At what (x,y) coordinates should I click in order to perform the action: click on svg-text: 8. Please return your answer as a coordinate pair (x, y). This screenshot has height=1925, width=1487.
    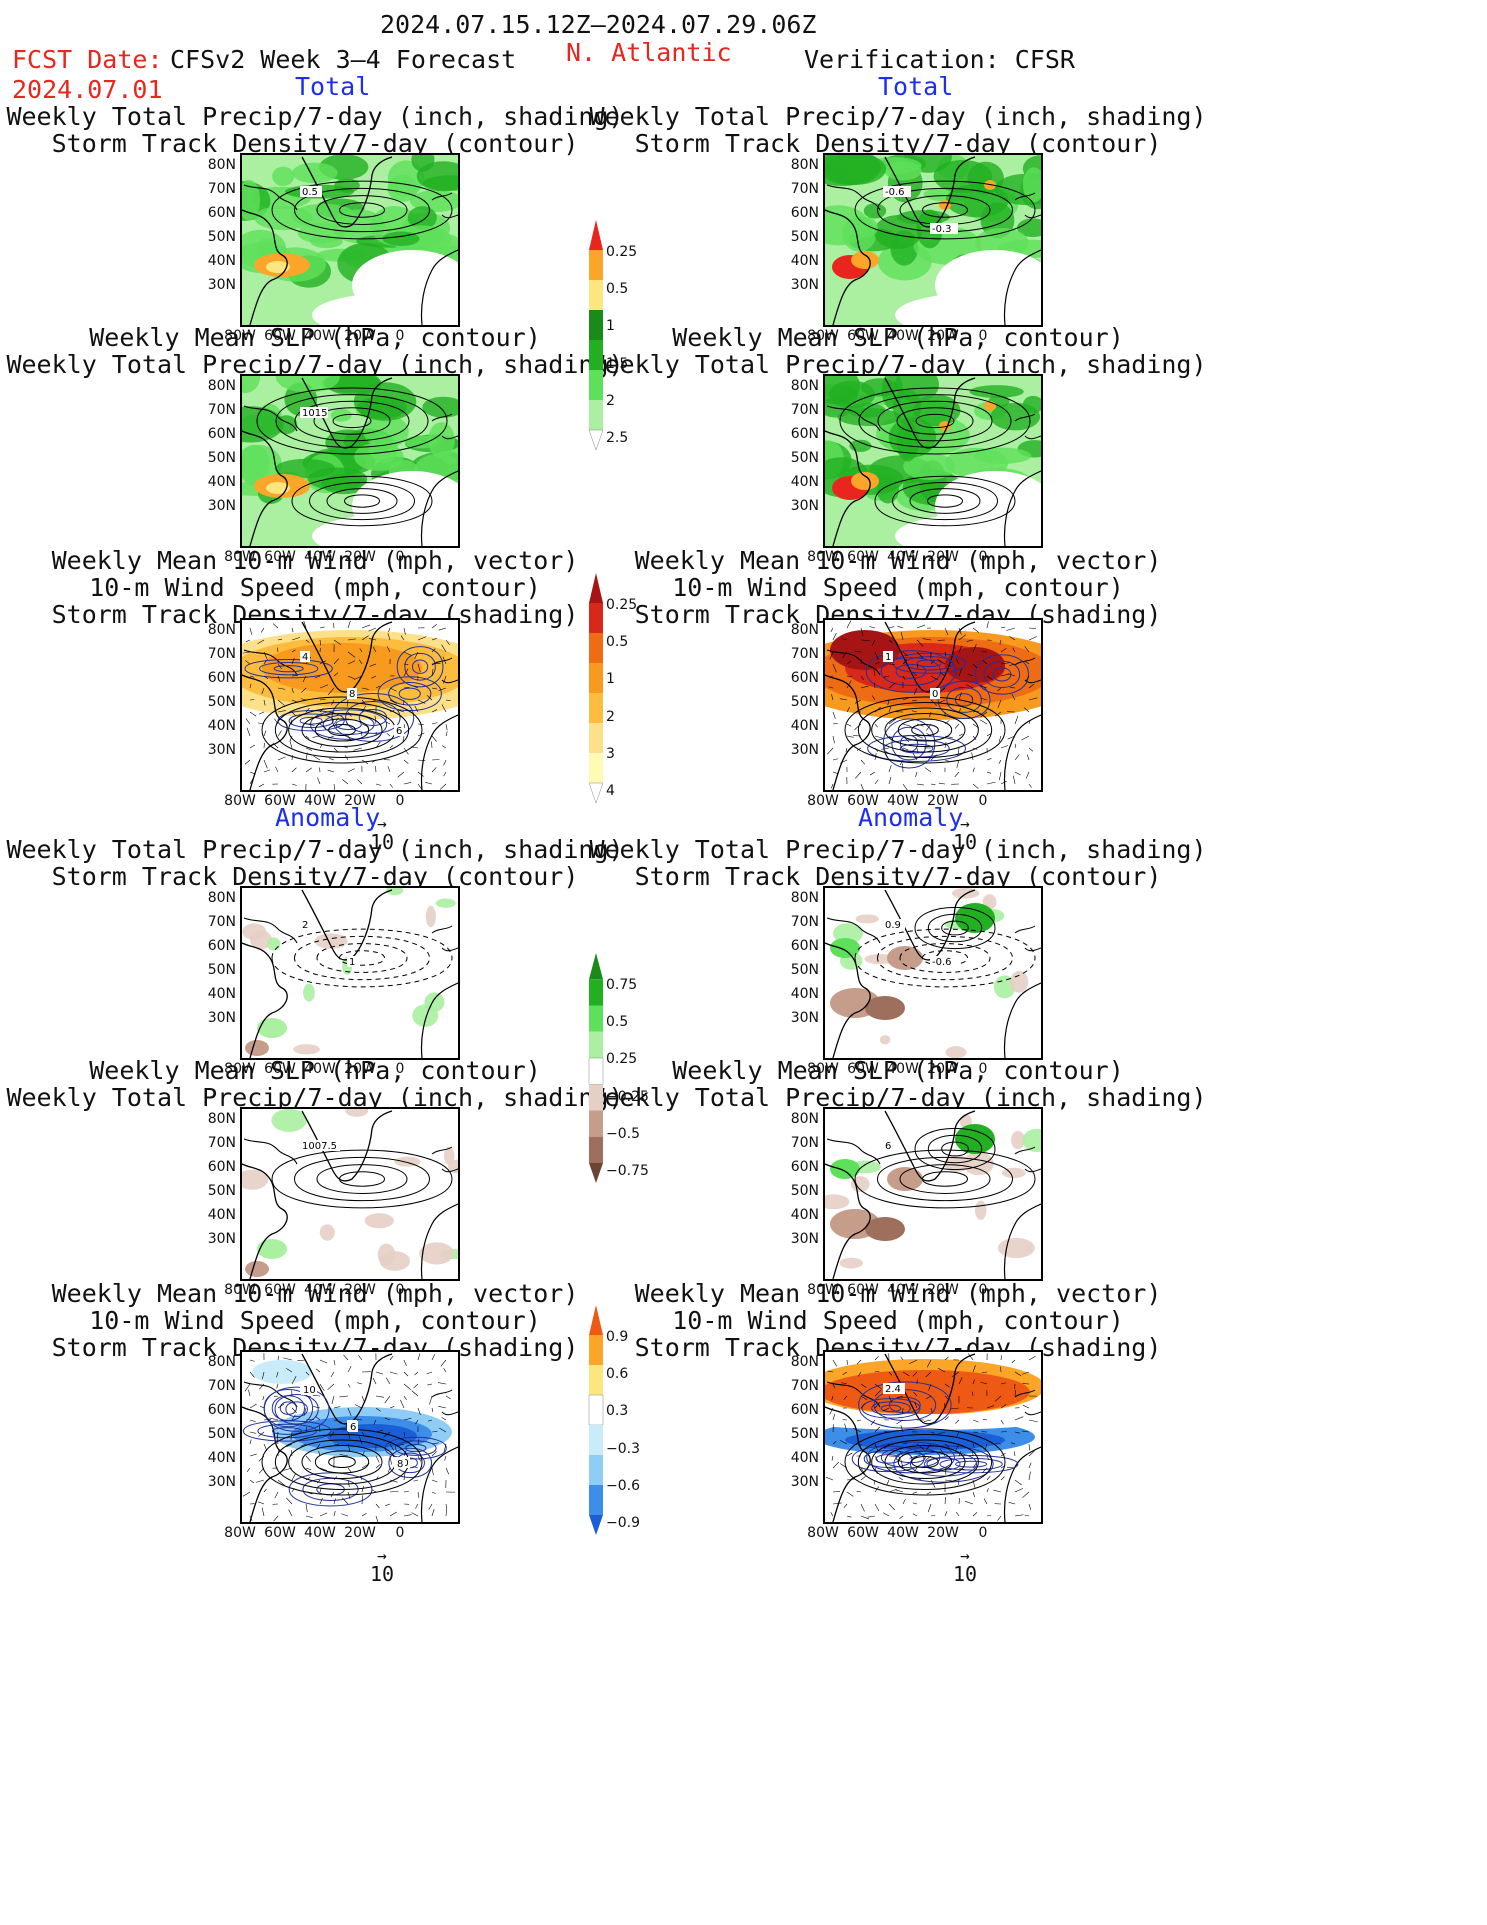
    Looking at the image, I should click on (400, 1464).